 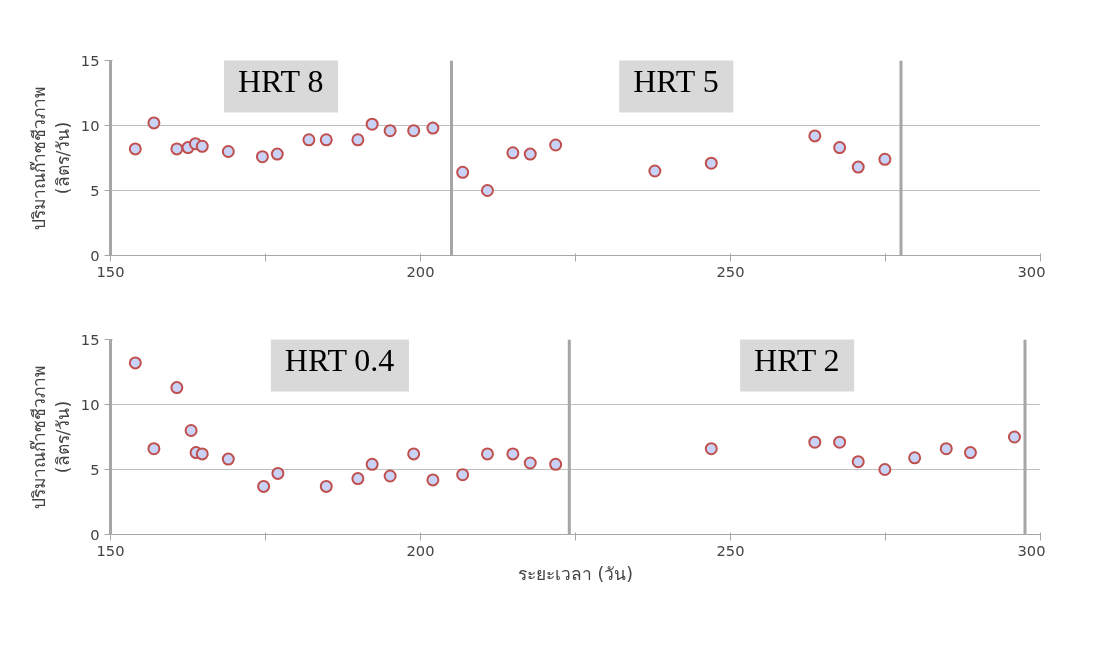 I want to click on annotation: HRT 8, so click(x=280, y=80).